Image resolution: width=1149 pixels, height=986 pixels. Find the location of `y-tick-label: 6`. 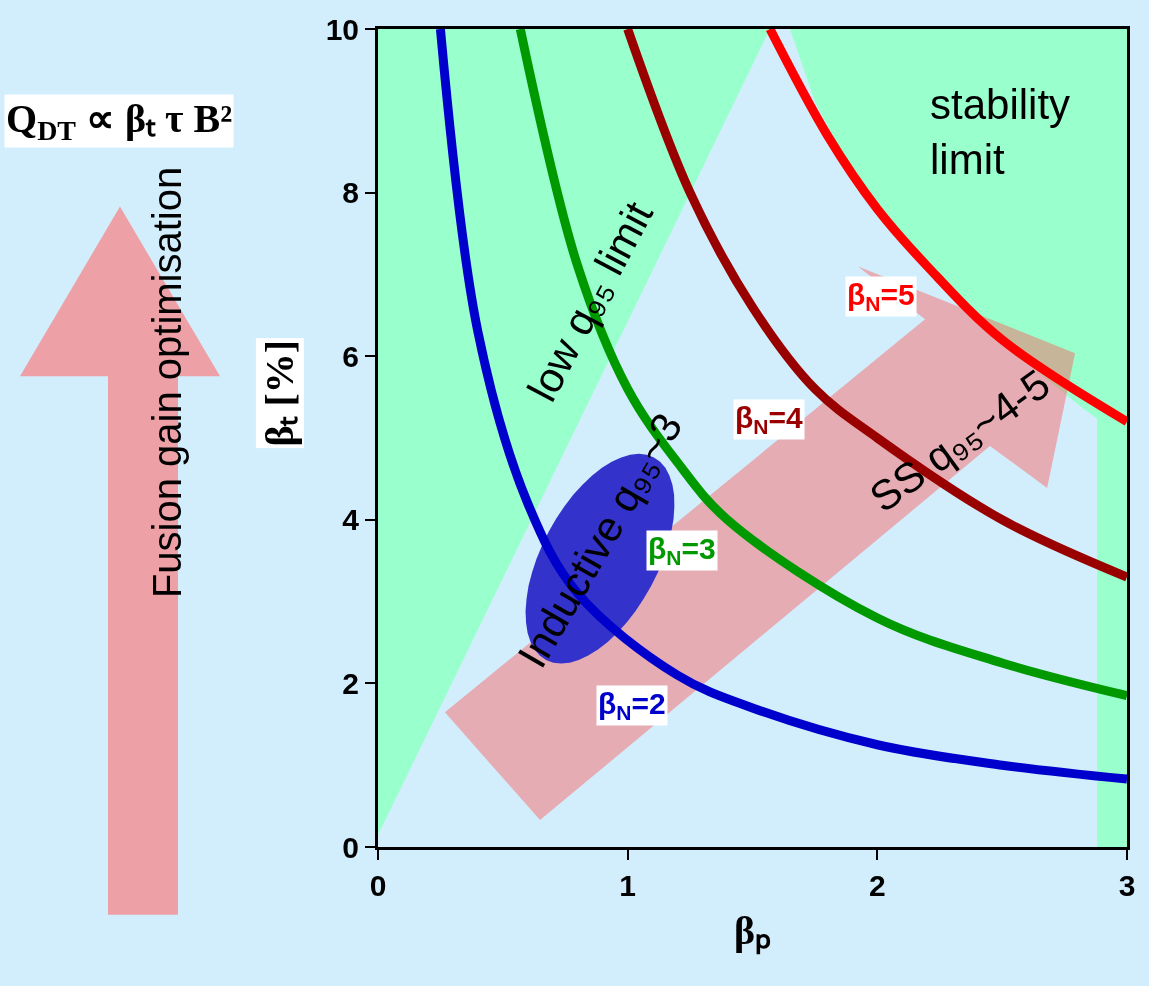

y-tick-label: 6 is located at coordinates (350, 356).